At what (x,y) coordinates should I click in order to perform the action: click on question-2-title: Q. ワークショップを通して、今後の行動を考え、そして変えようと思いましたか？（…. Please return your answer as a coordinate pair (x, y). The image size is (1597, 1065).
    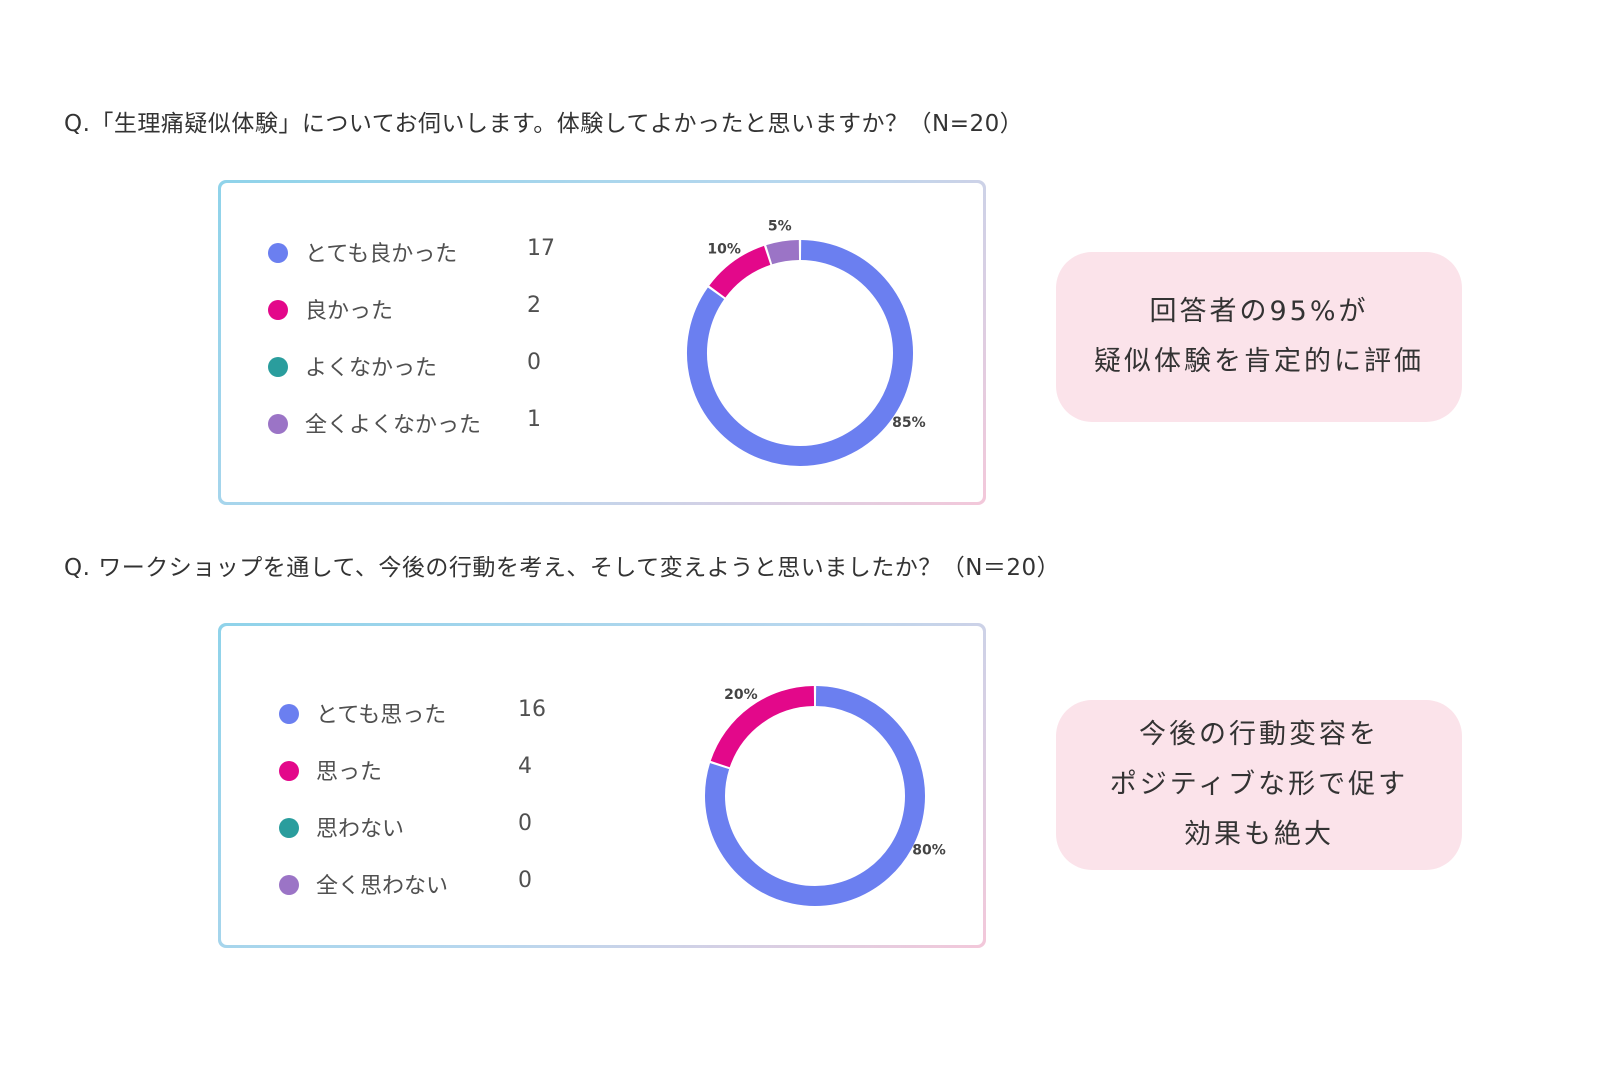
    Looking at the image, I should click on (562, 568).